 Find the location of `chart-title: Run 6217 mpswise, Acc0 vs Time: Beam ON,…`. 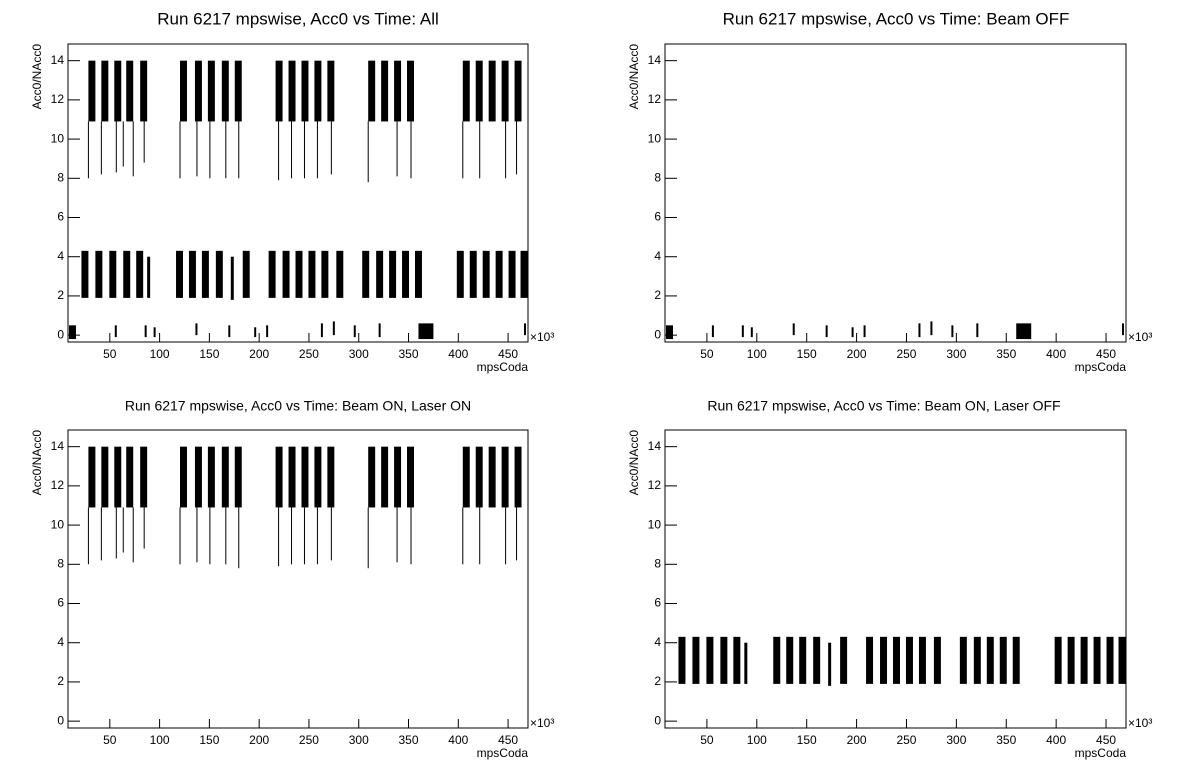

chart-title: Run 6217 mpswise, Acc0 vs Time: Beam ON,… is located at coordinates (883, 406).